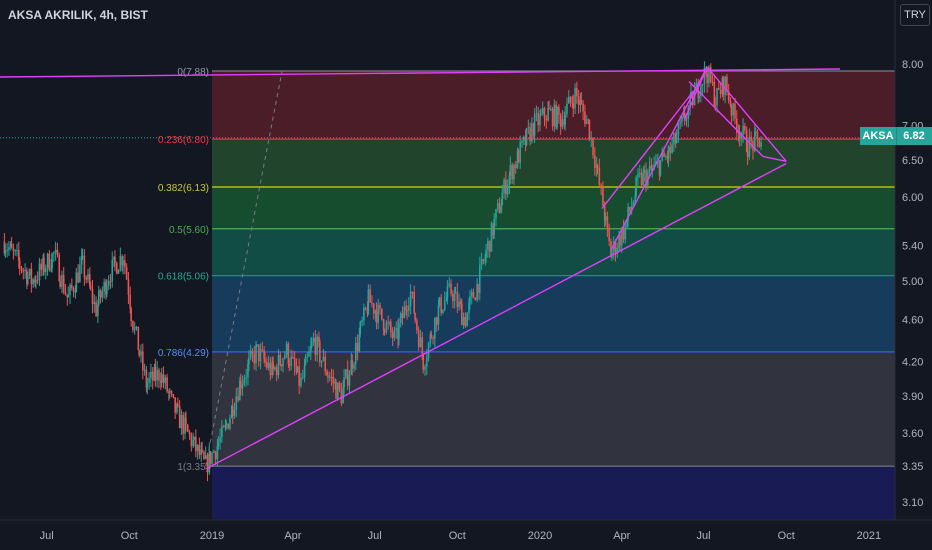 This screenshot has height=550, width=932. Describe the element at coordinates (659, 158) in the screenshot. I see `channel-line-lower` at that location.